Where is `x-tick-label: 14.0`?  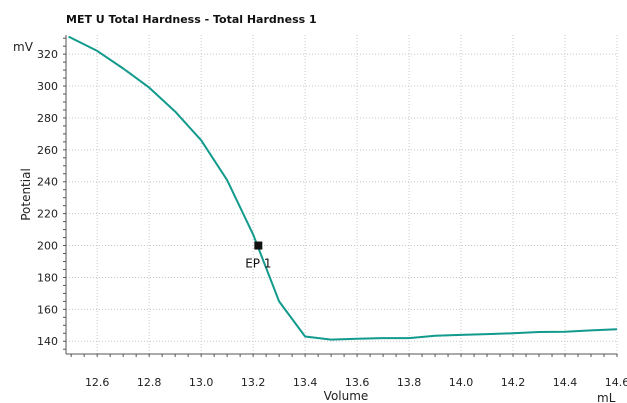 x-tick-label: 14.0 is located at coordinates (461, 382).